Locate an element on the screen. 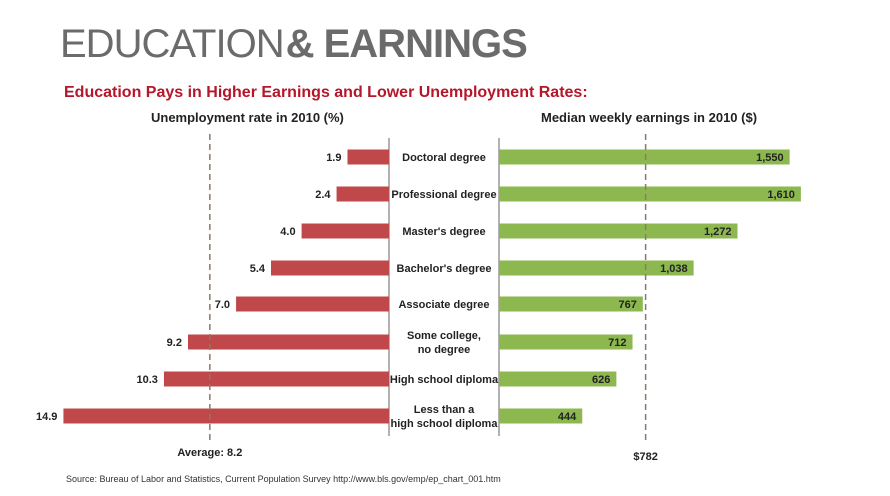 This screenshot has width=890, height=496. category-label: Associate degree is located at coordinates (443, 305).